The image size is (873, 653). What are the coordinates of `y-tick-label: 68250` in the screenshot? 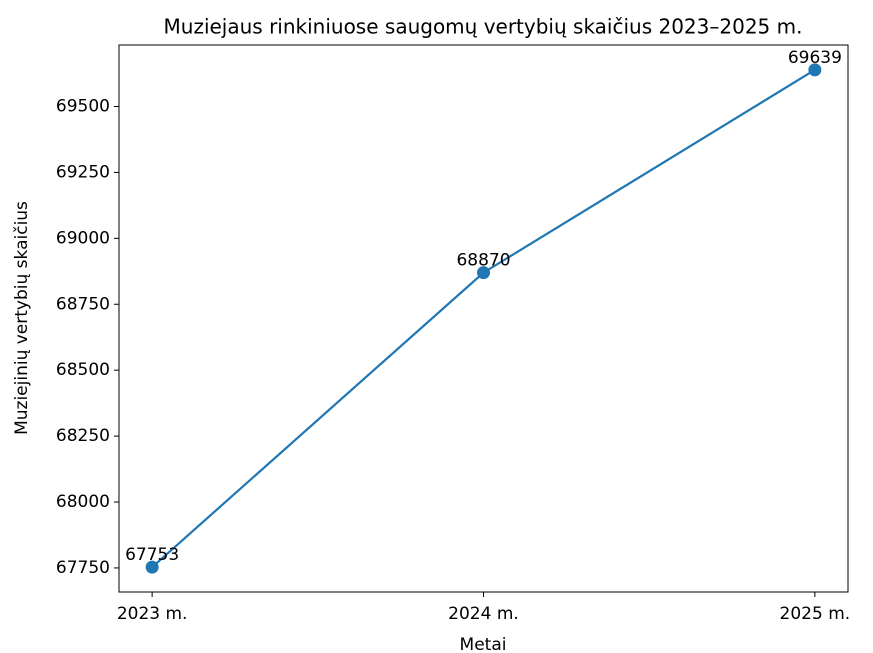 It's located at (83, 436).